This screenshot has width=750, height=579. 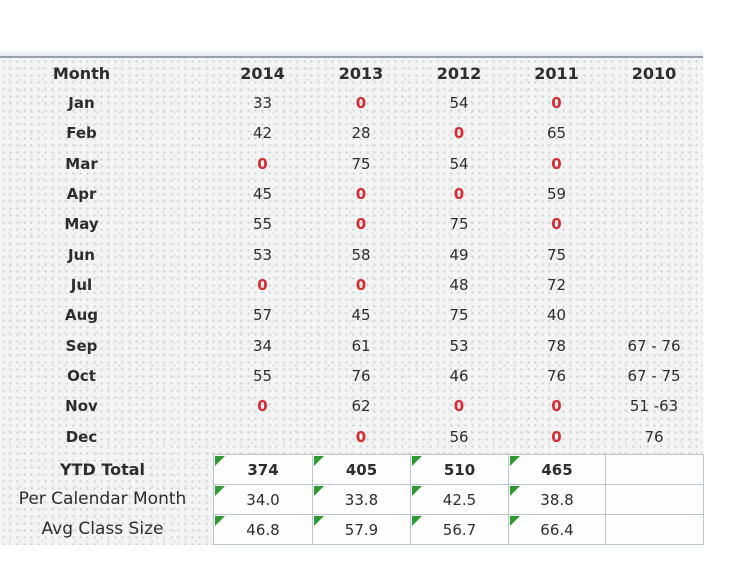 What do you see at coordinates (556, 469) in the screenshot?
I see `summary-cell-ytd-2011: 465` at bounding box center [556, 469].